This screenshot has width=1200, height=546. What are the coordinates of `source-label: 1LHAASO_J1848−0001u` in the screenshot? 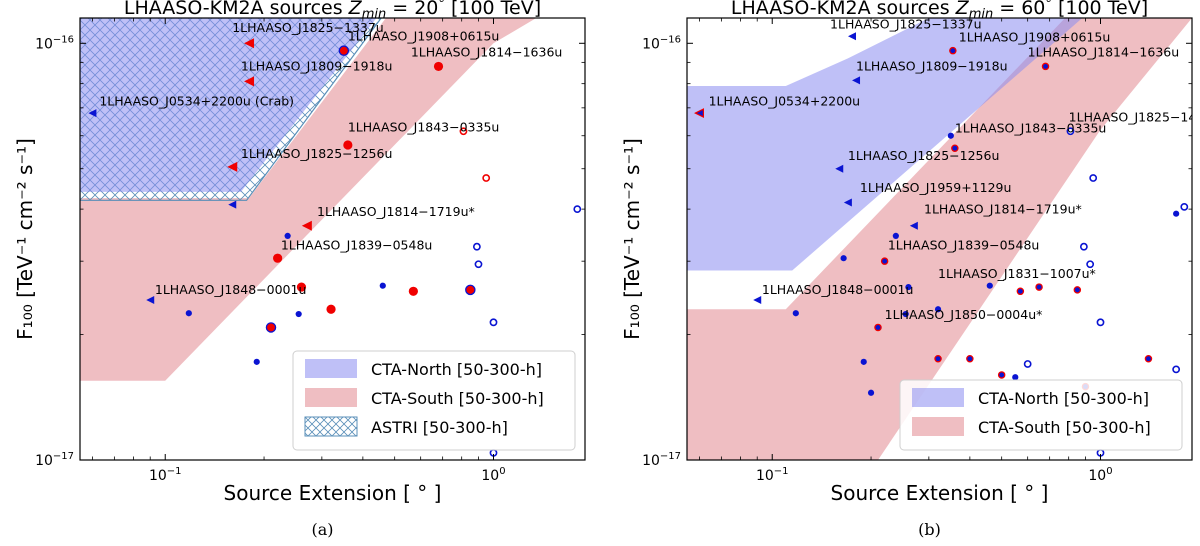 It's located at (838, 289).